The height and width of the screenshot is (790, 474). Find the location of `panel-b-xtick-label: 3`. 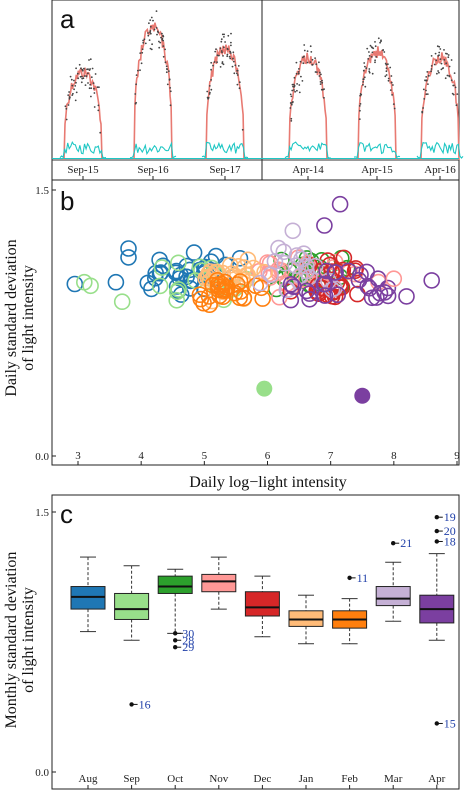

panel-b-xtick-label: 3 is located at coordinates (78, 456).